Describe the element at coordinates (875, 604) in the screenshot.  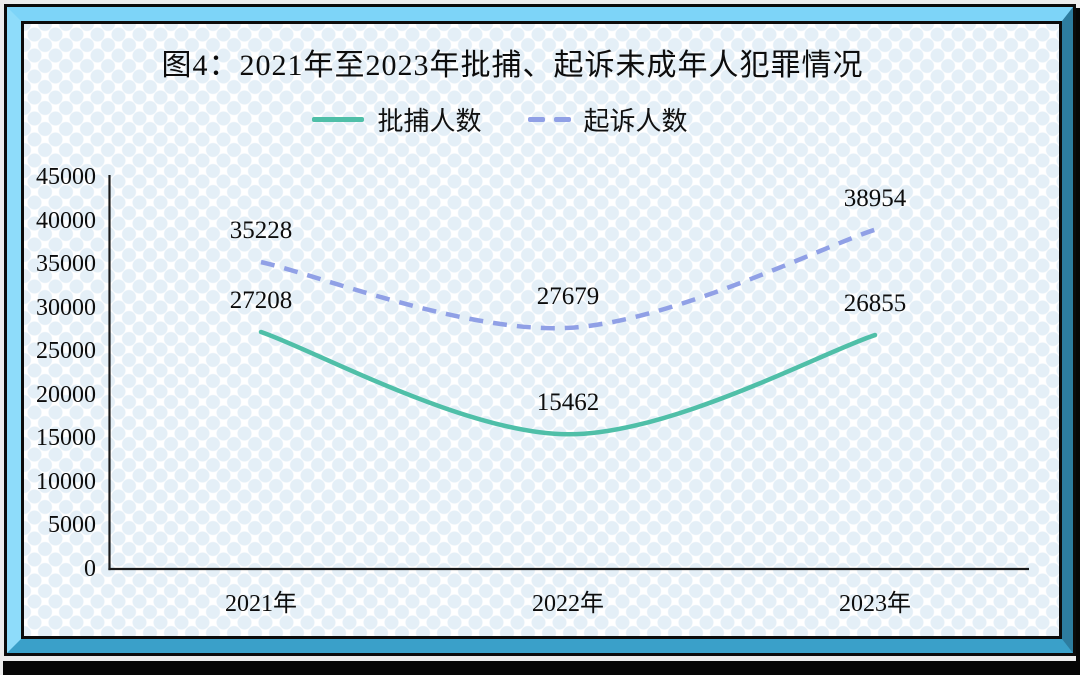
I see `x-tick-label: 2023年` at that location.